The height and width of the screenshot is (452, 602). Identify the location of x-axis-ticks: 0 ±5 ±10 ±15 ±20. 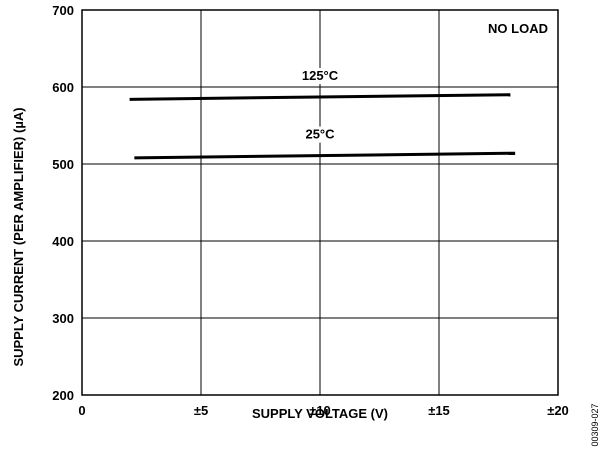
(323, 410).